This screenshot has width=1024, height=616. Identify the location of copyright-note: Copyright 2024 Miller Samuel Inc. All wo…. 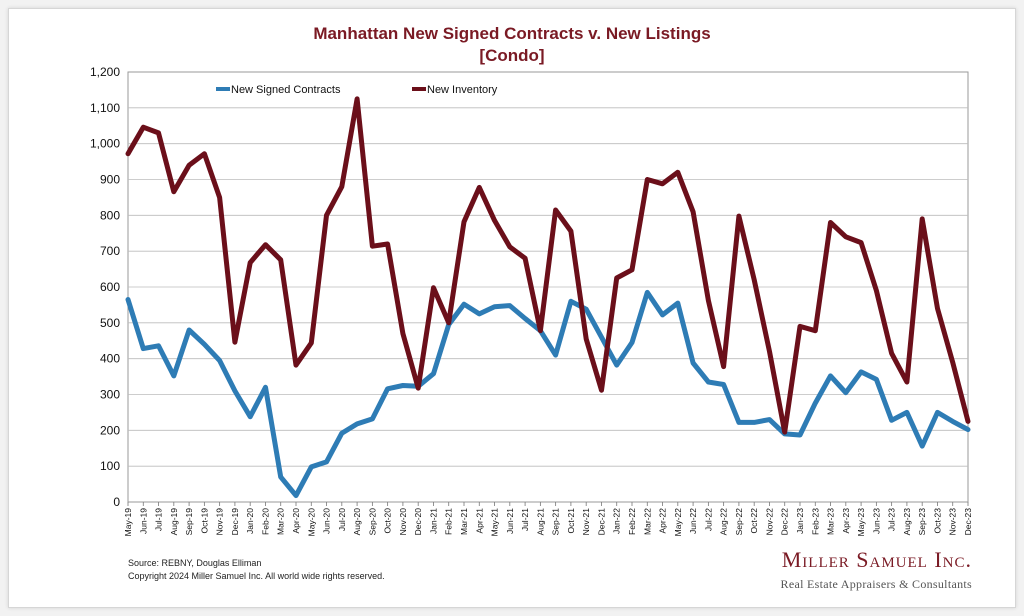
(256, 576).